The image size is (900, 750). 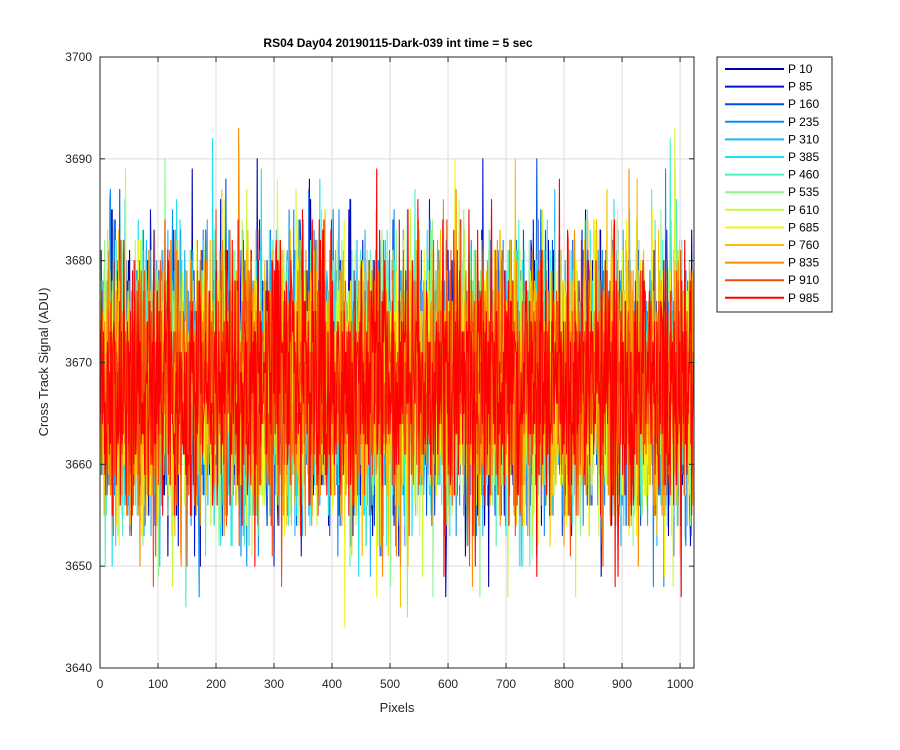 What do you see at coordinates (803, 139) in the screenshot?
I see `legend-entry-label: P 310` at bounding box center [803, 139].